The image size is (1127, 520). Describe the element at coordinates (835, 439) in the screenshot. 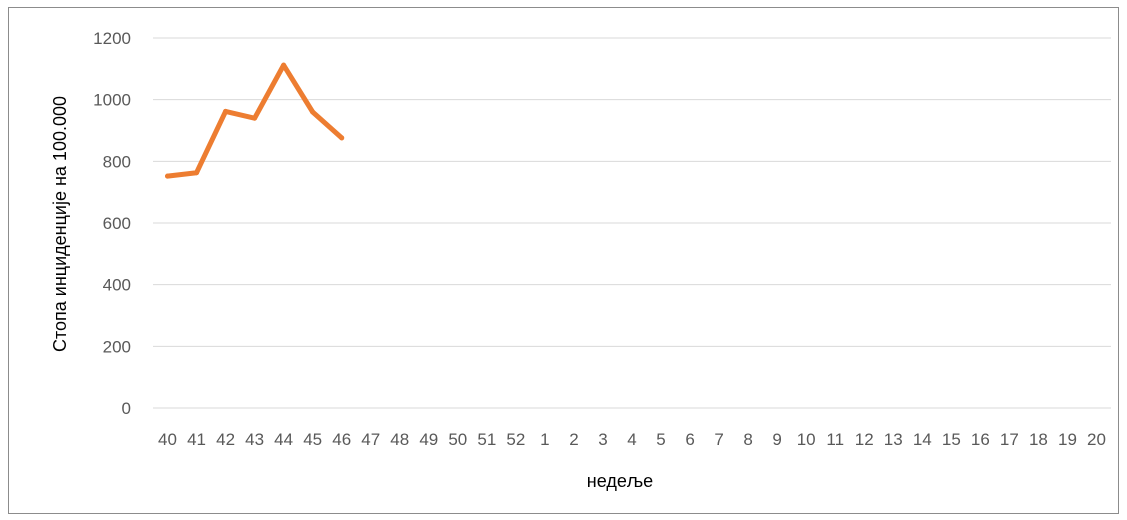

I see `x-tick-label: 11` at that location.